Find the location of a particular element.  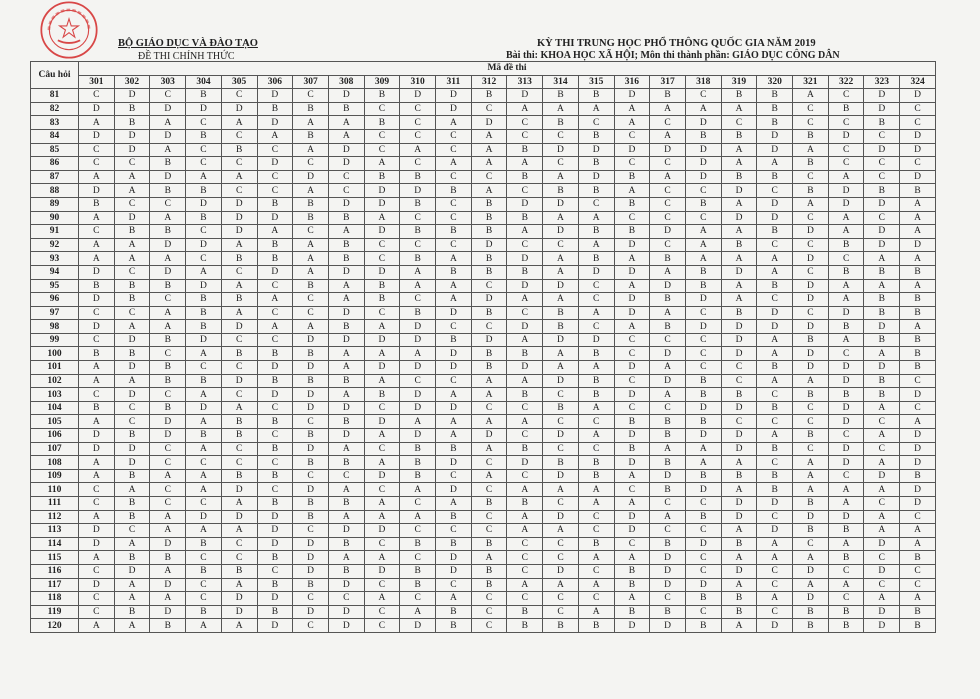

exam-code-header: 319 is located at coordinates (739, 82).